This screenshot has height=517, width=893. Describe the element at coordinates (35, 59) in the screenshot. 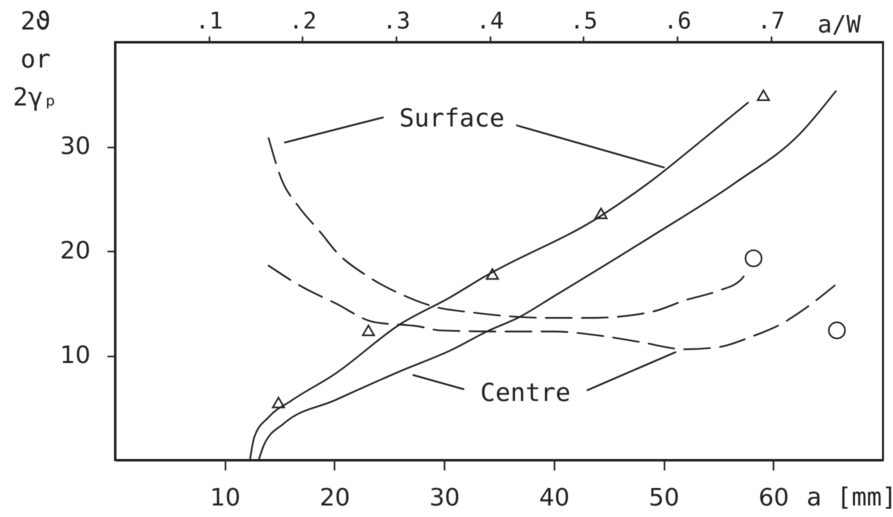

I see `y-axis-title: 2ϑ or 2γₚ` at that location.